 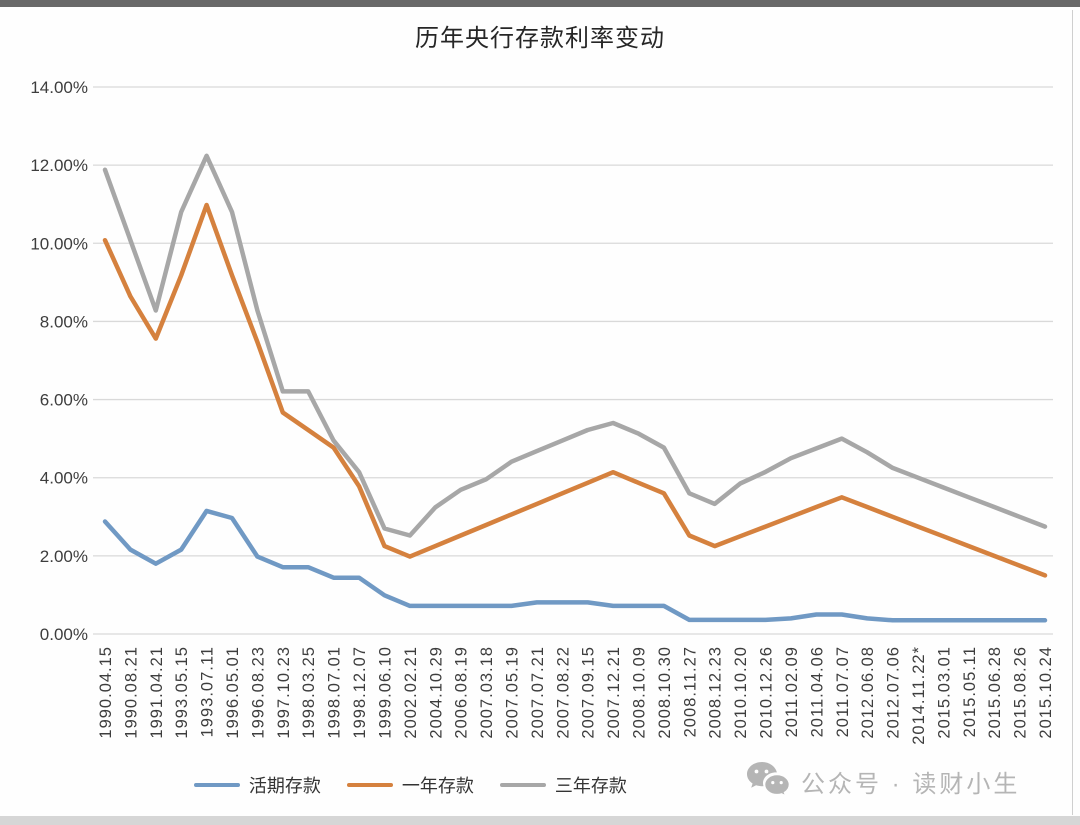 What do you see at coordinates (995, 692) in the screenshot?
I see `x-axis-tick-label: 2015.06.28` at bounding box center [995, 692].